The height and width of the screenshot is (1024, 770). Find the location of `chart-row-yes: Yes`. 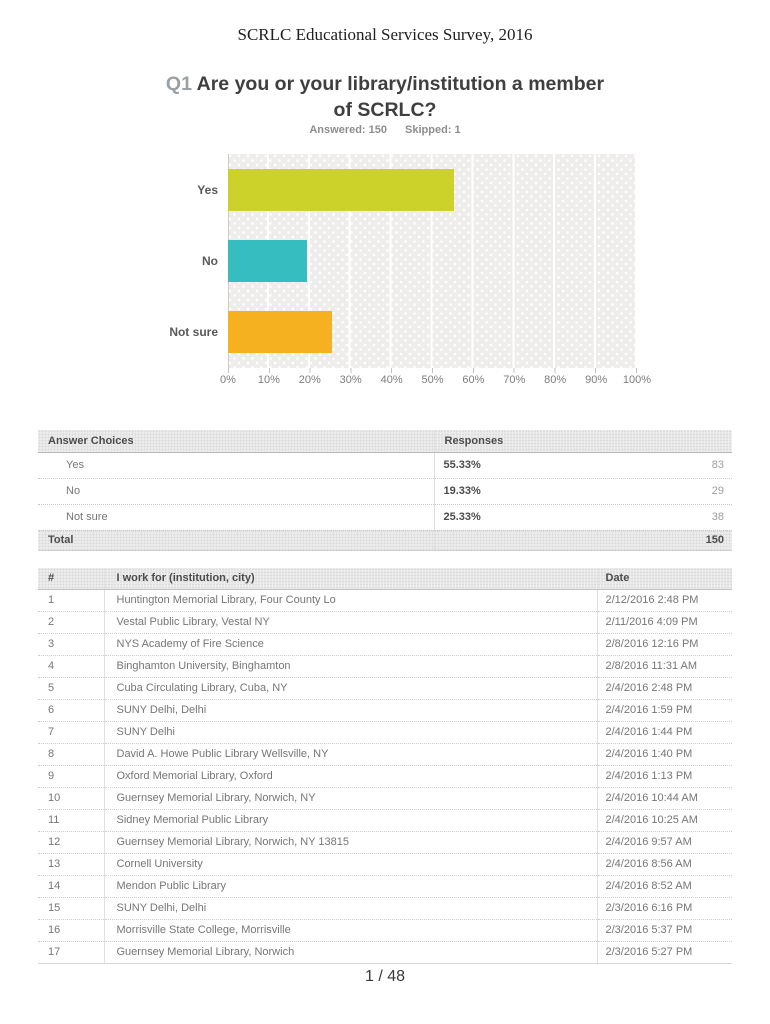

chart-row-yes: Yes is located at coordinates (337, 189).